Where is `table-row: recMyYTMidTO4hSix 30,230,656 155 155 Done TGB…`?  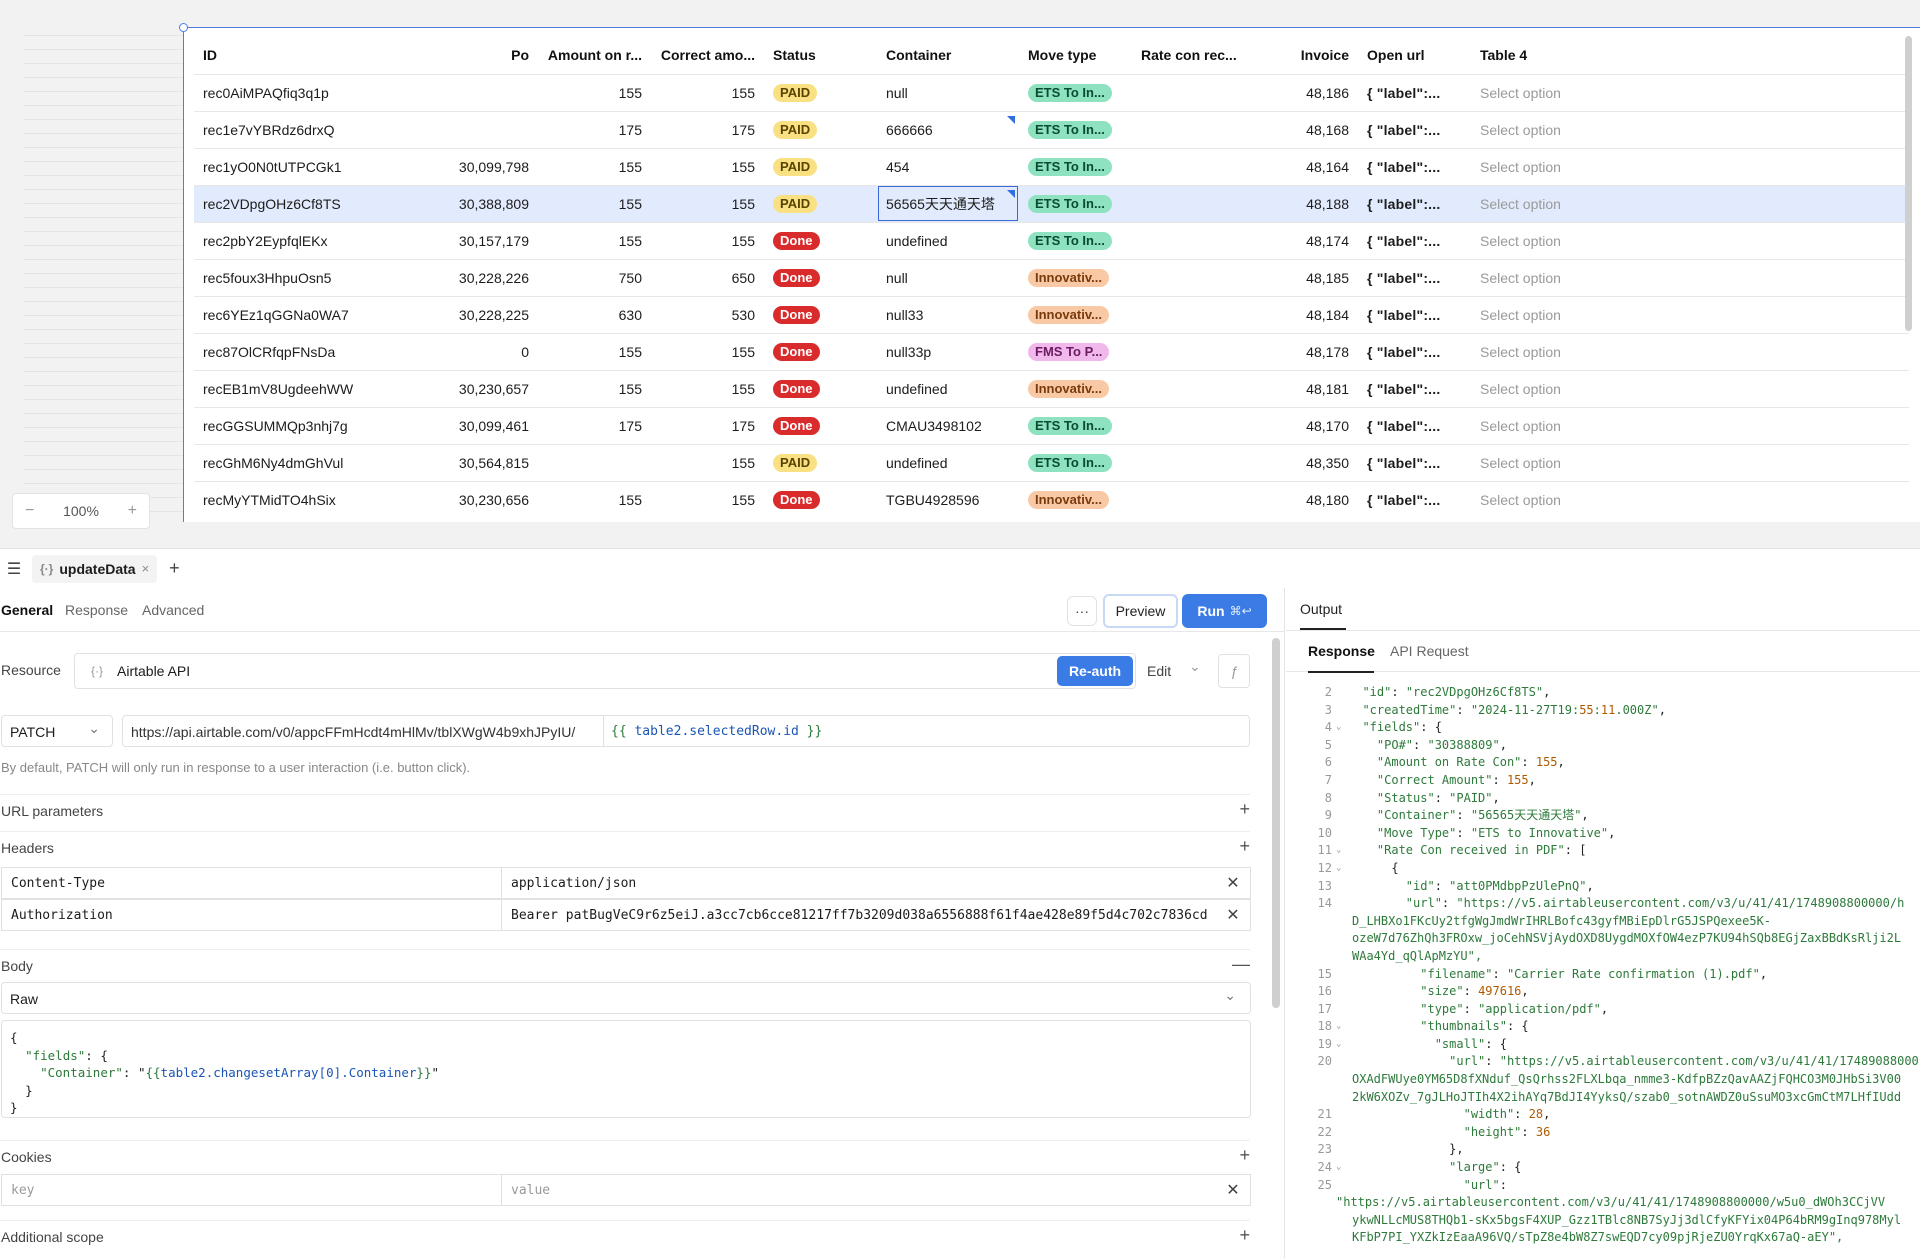 table-row: recMyYTMidTO4hSix 30,230,656 155 155 Done TGB… is located at coordinates (1051, 499).